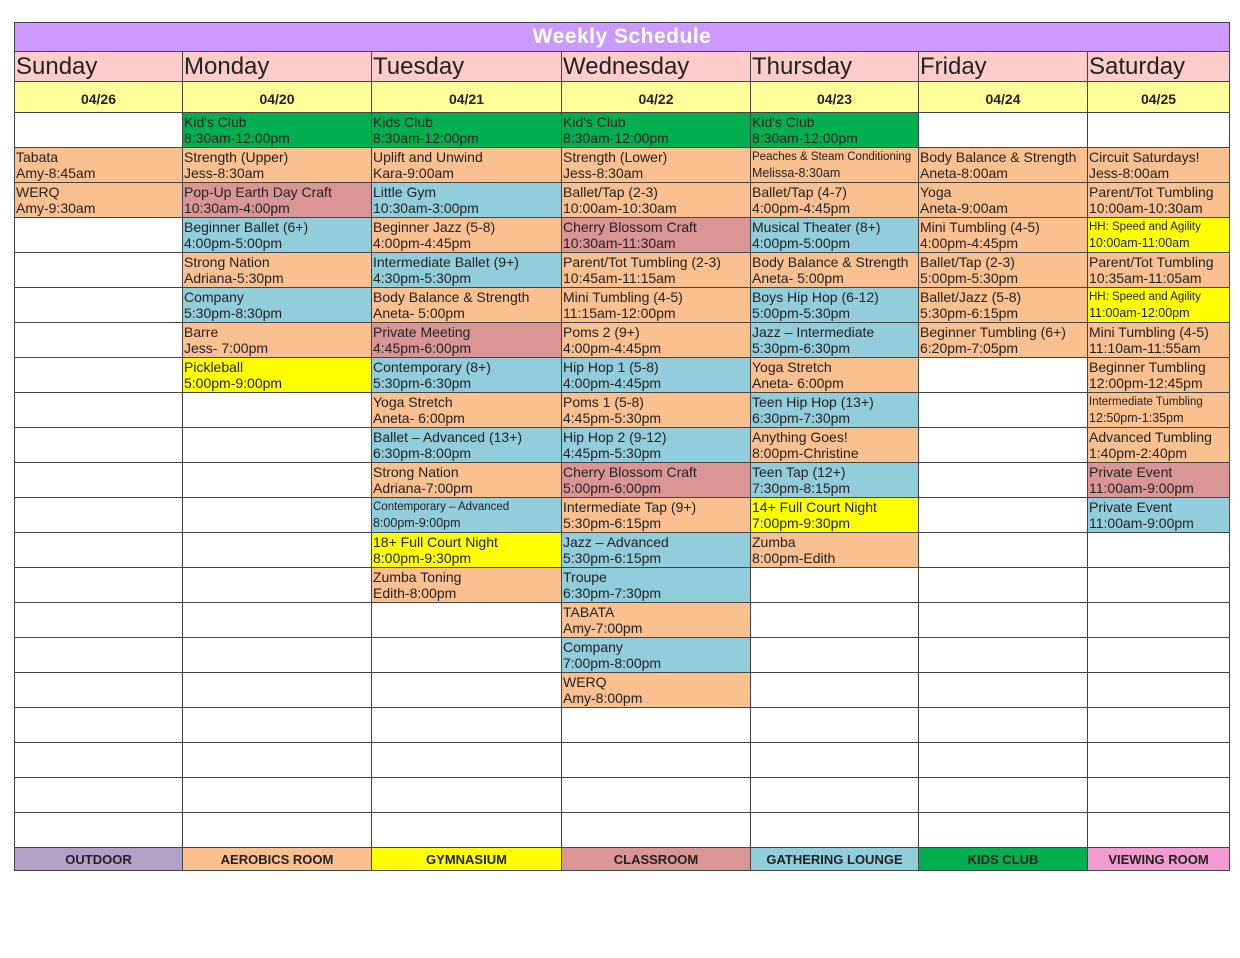 This screenshot has height=958, width=1240. Describe the element at coordinates (1158, 200) in the screenshot. I see `event-cell: Parent/Tot Tumbling 10:00am-10:30am` at that location.